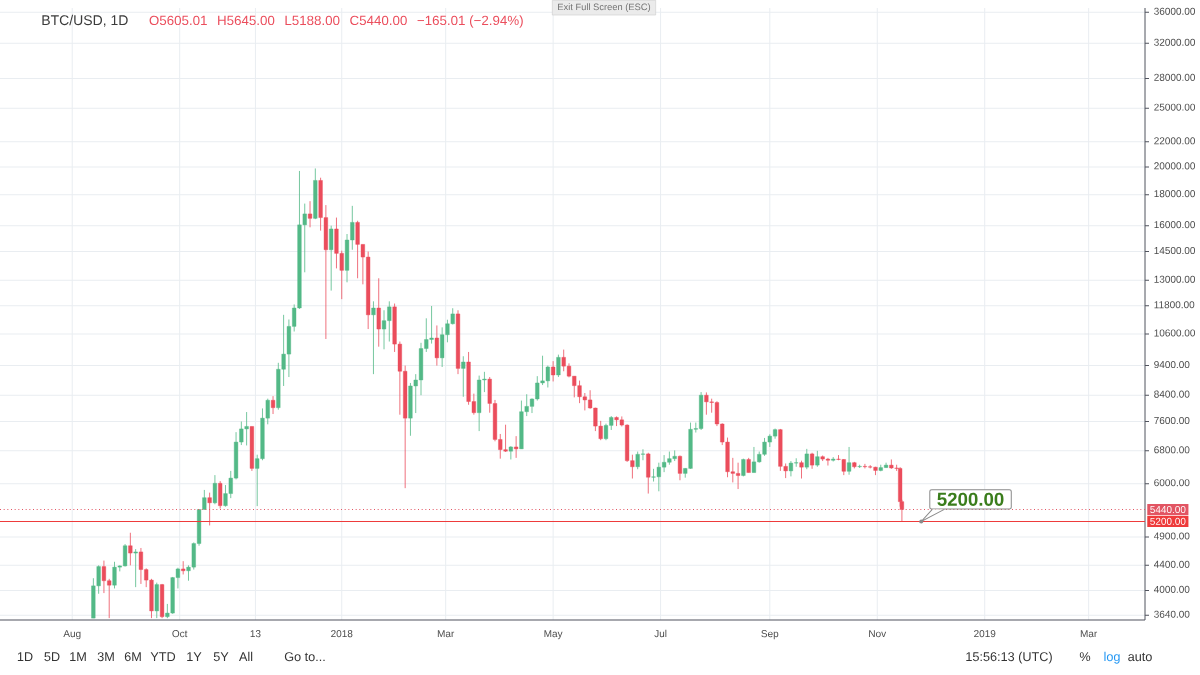 The height and width of the screenshot is (675, 1200). What do you see at coordinates (660, 633) in the screenshot?
I see `x-tick-label: Jul` at bounding box center [660, 633].